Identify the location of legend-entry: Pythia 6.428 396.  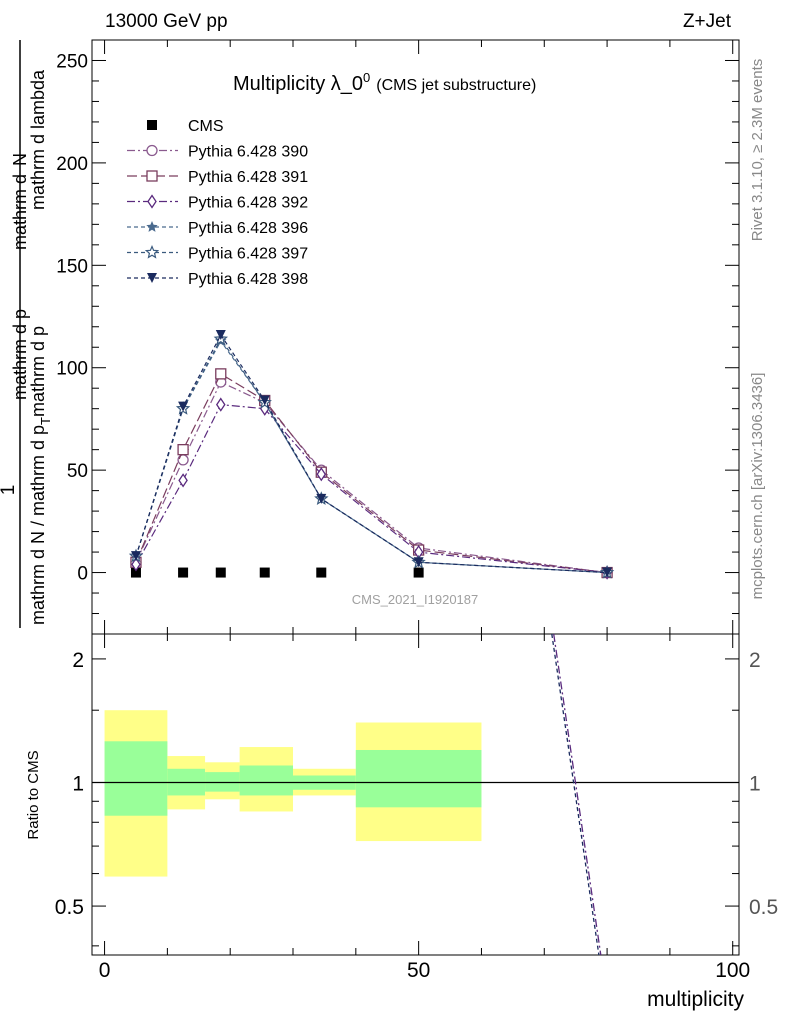
(217, 228).